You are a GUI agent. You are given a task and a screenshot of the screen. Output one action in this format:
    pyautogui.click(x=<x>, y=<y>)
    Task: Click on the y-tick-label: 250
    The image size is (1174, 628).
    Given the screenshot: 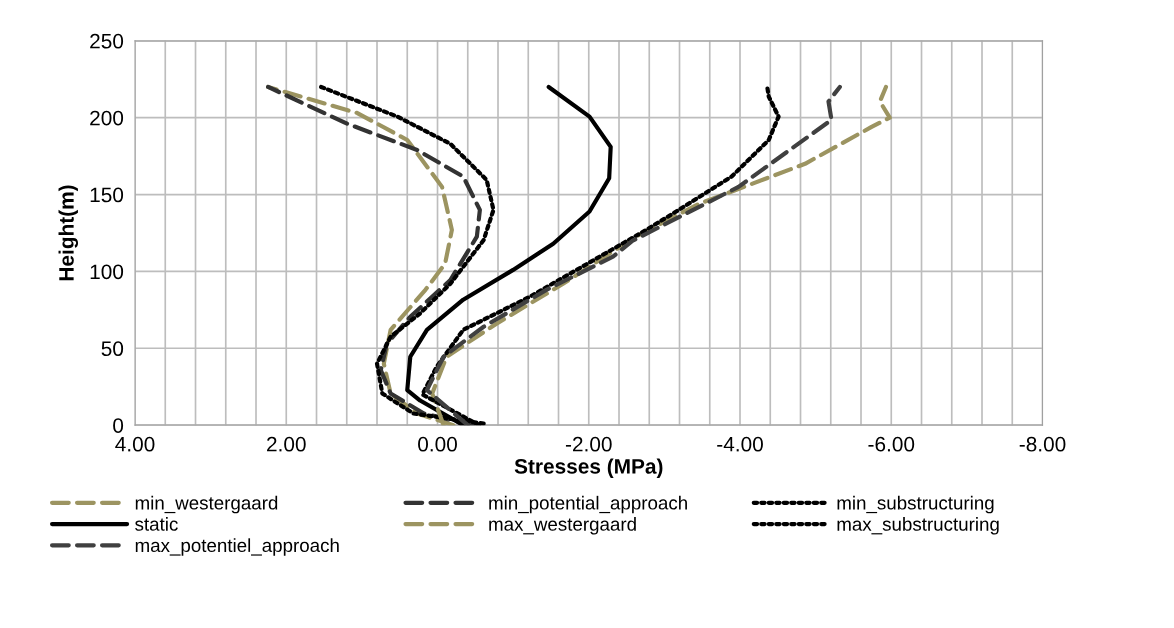 What is the action you would take?
    pyautogui.click(x=107, y=41)
    